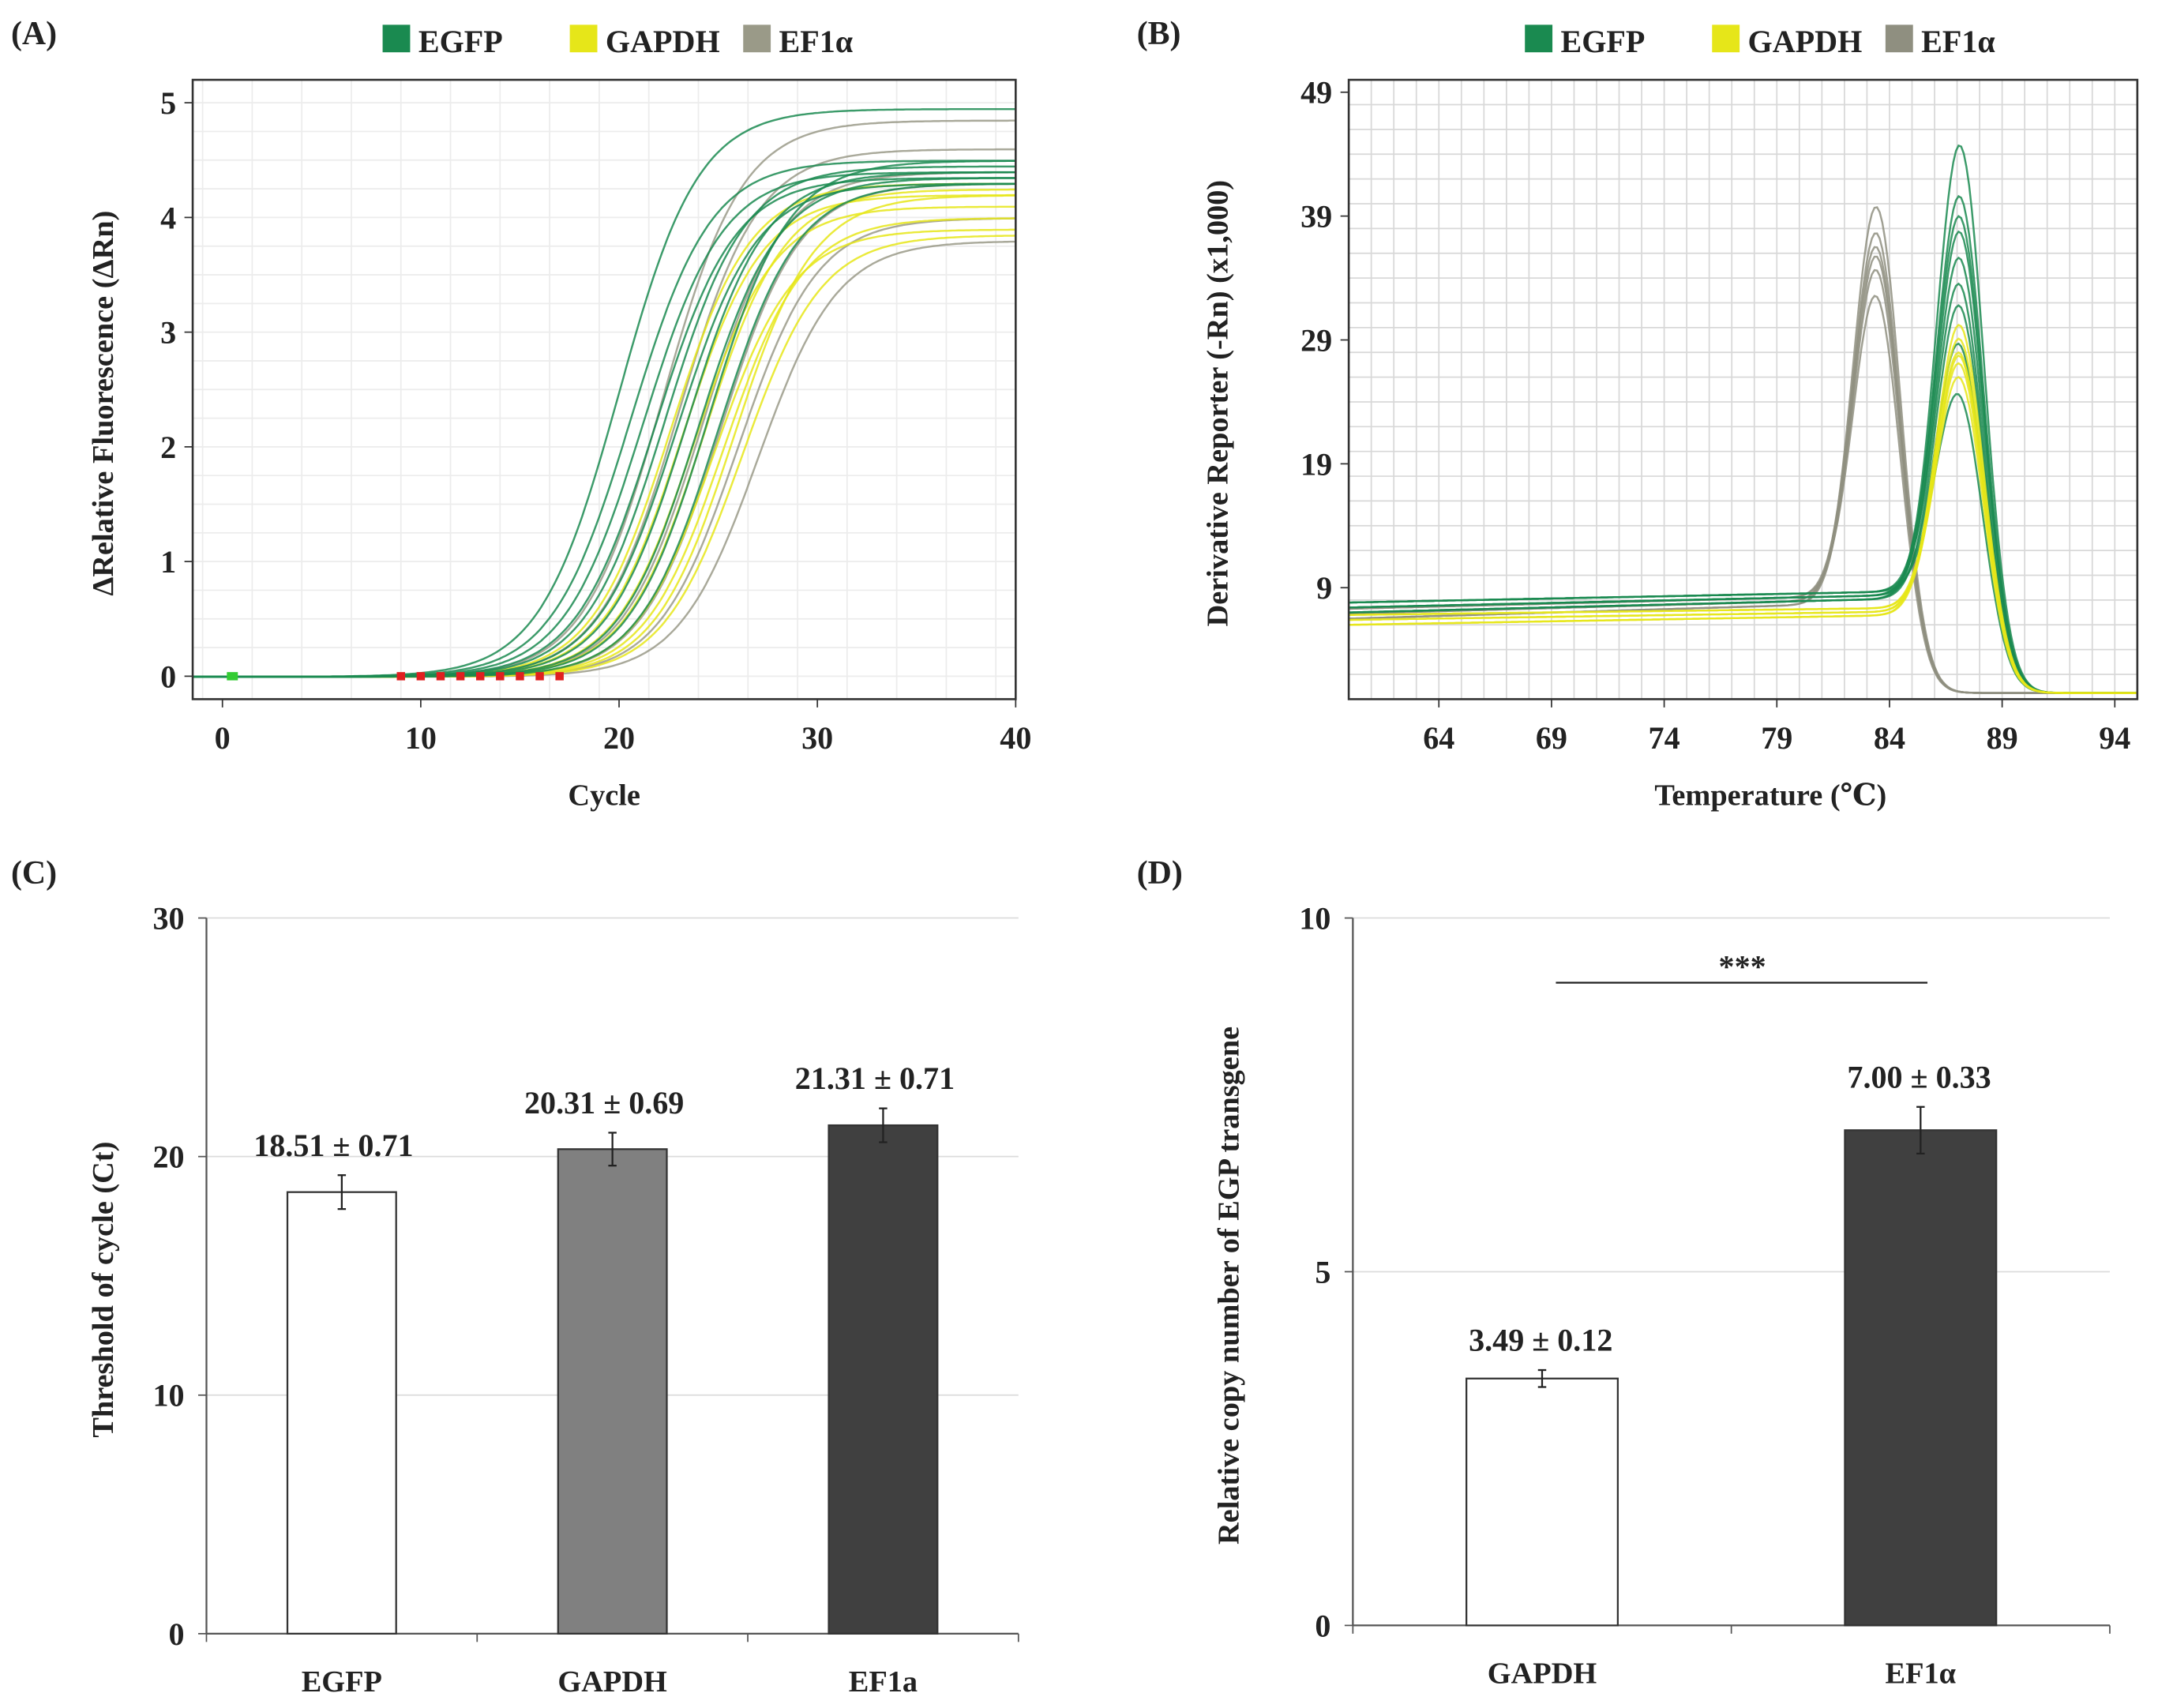  I want to click on value-label: 3.49 ± 0.12, so click(1541, 1340).